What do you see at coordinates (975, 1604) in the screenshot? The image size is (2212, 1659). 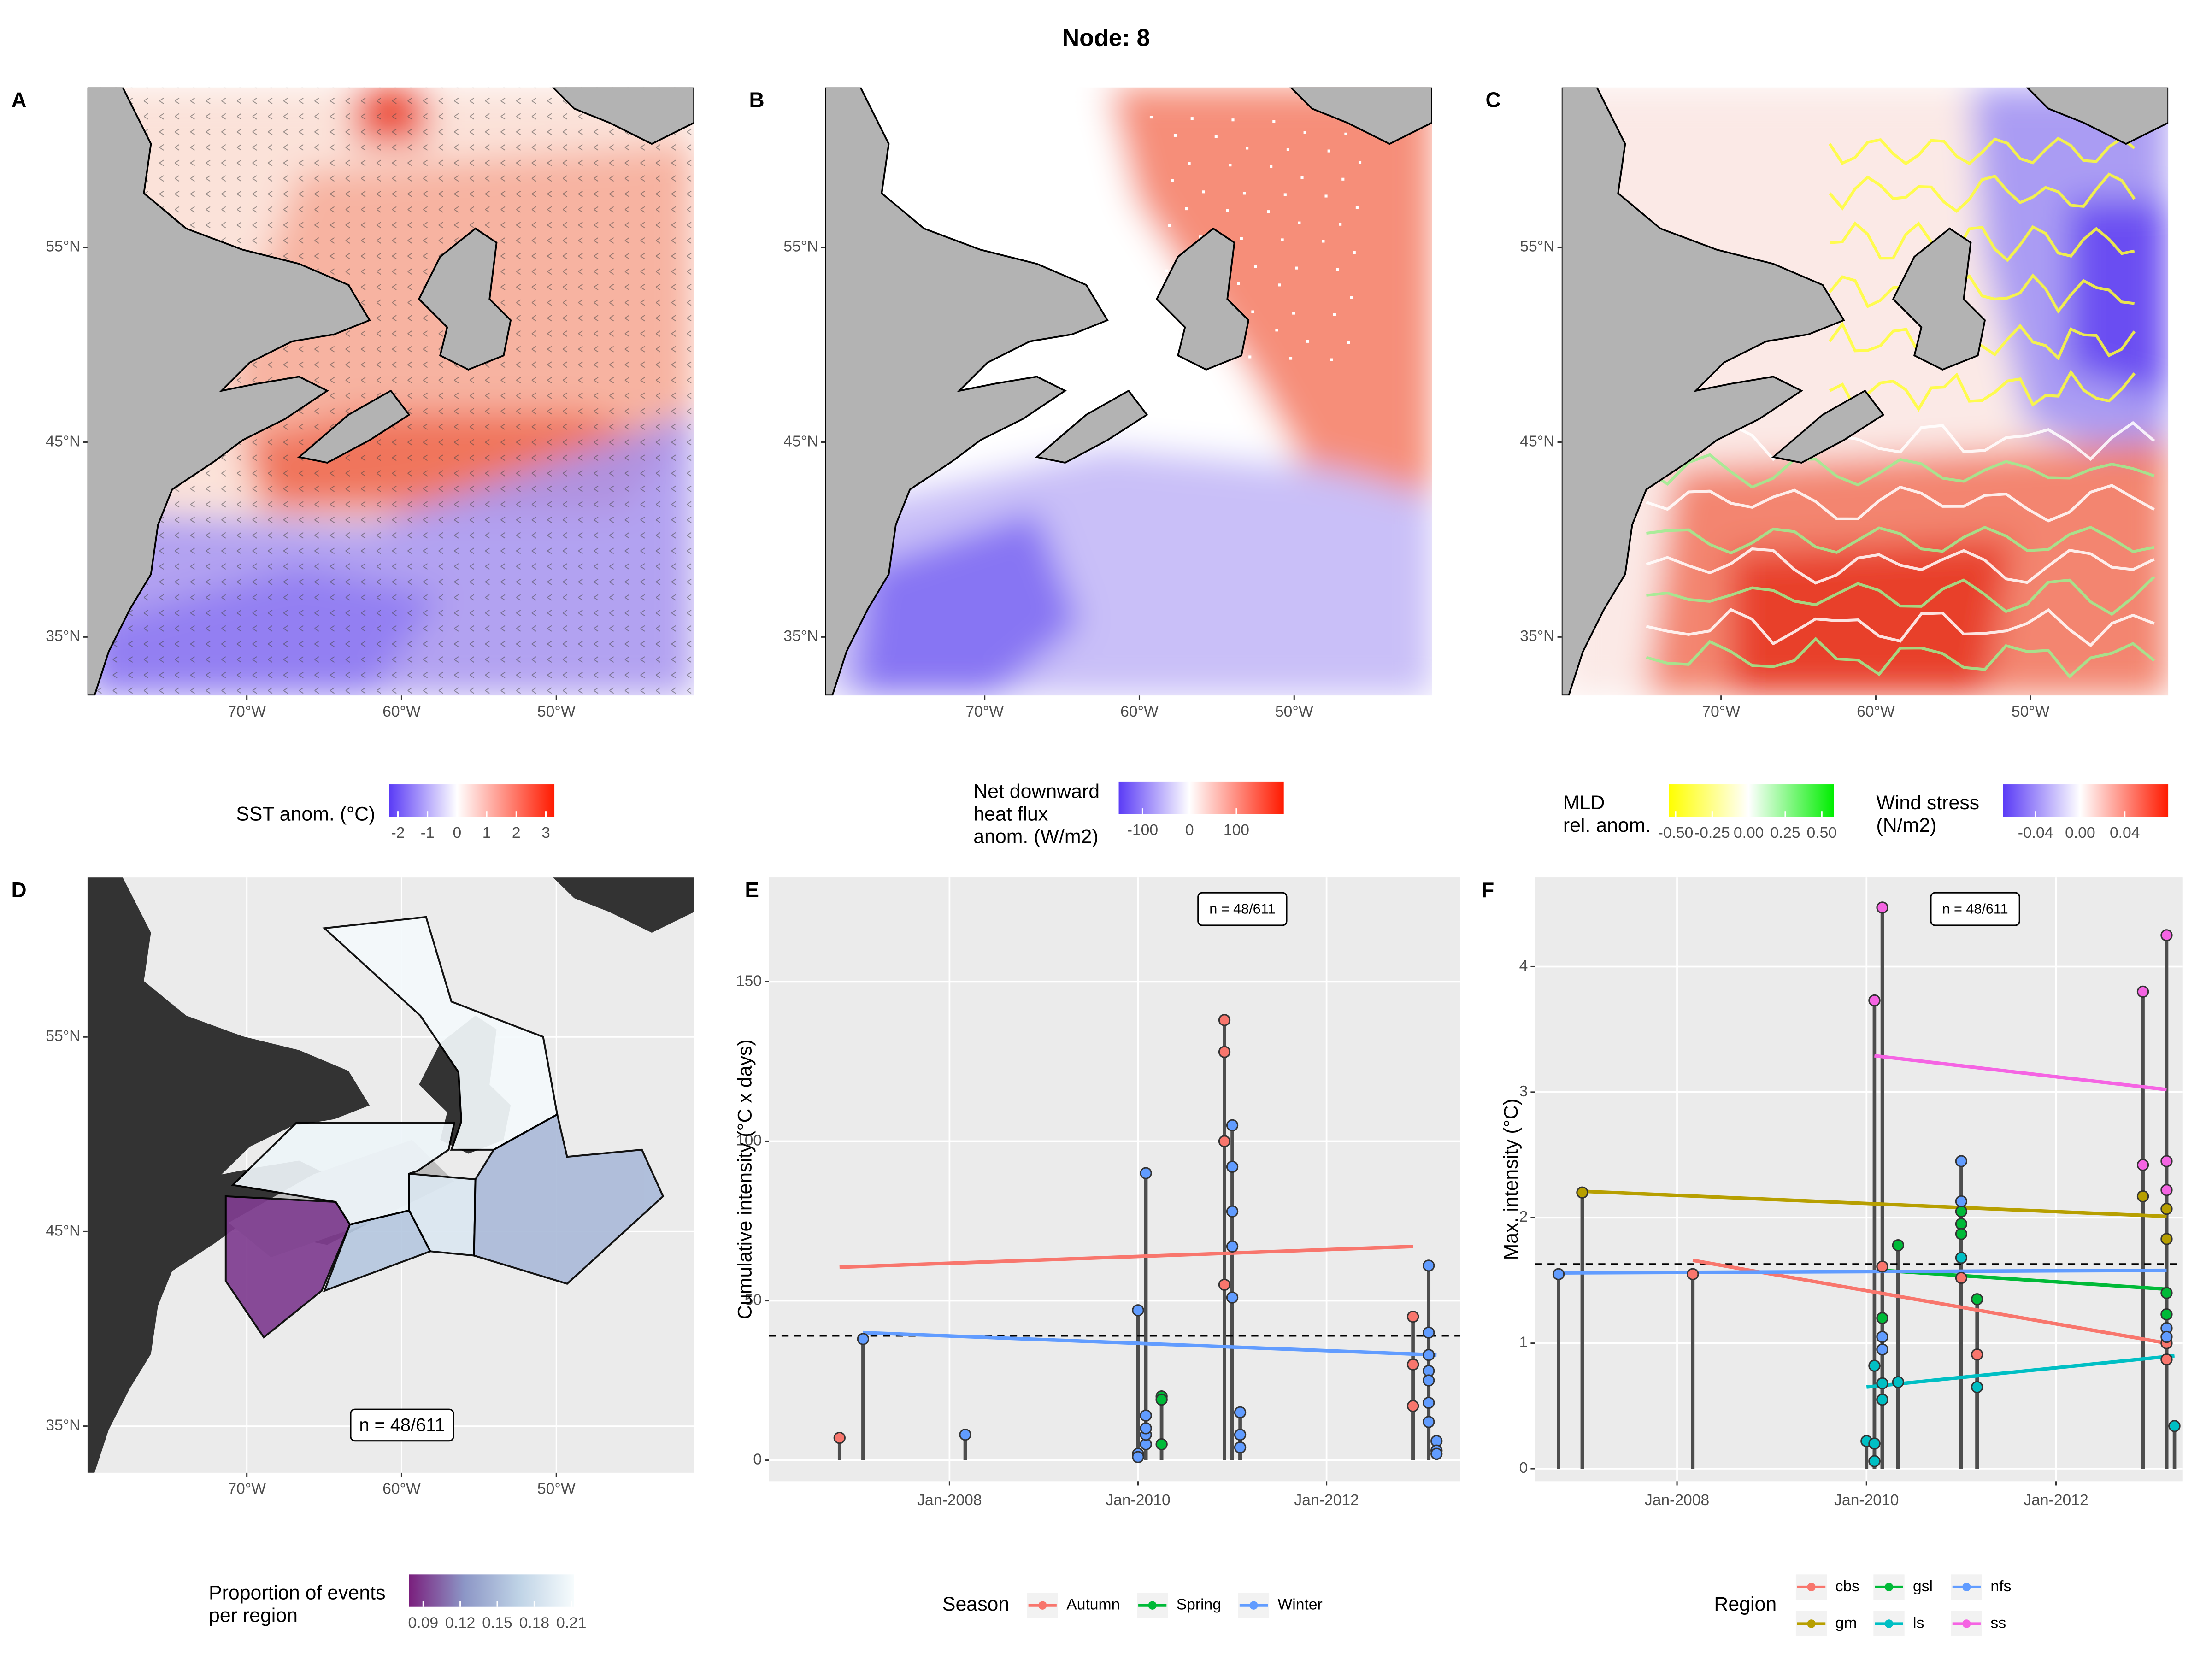 I see `legend-title: Season` at bounding box center [975, 1604].